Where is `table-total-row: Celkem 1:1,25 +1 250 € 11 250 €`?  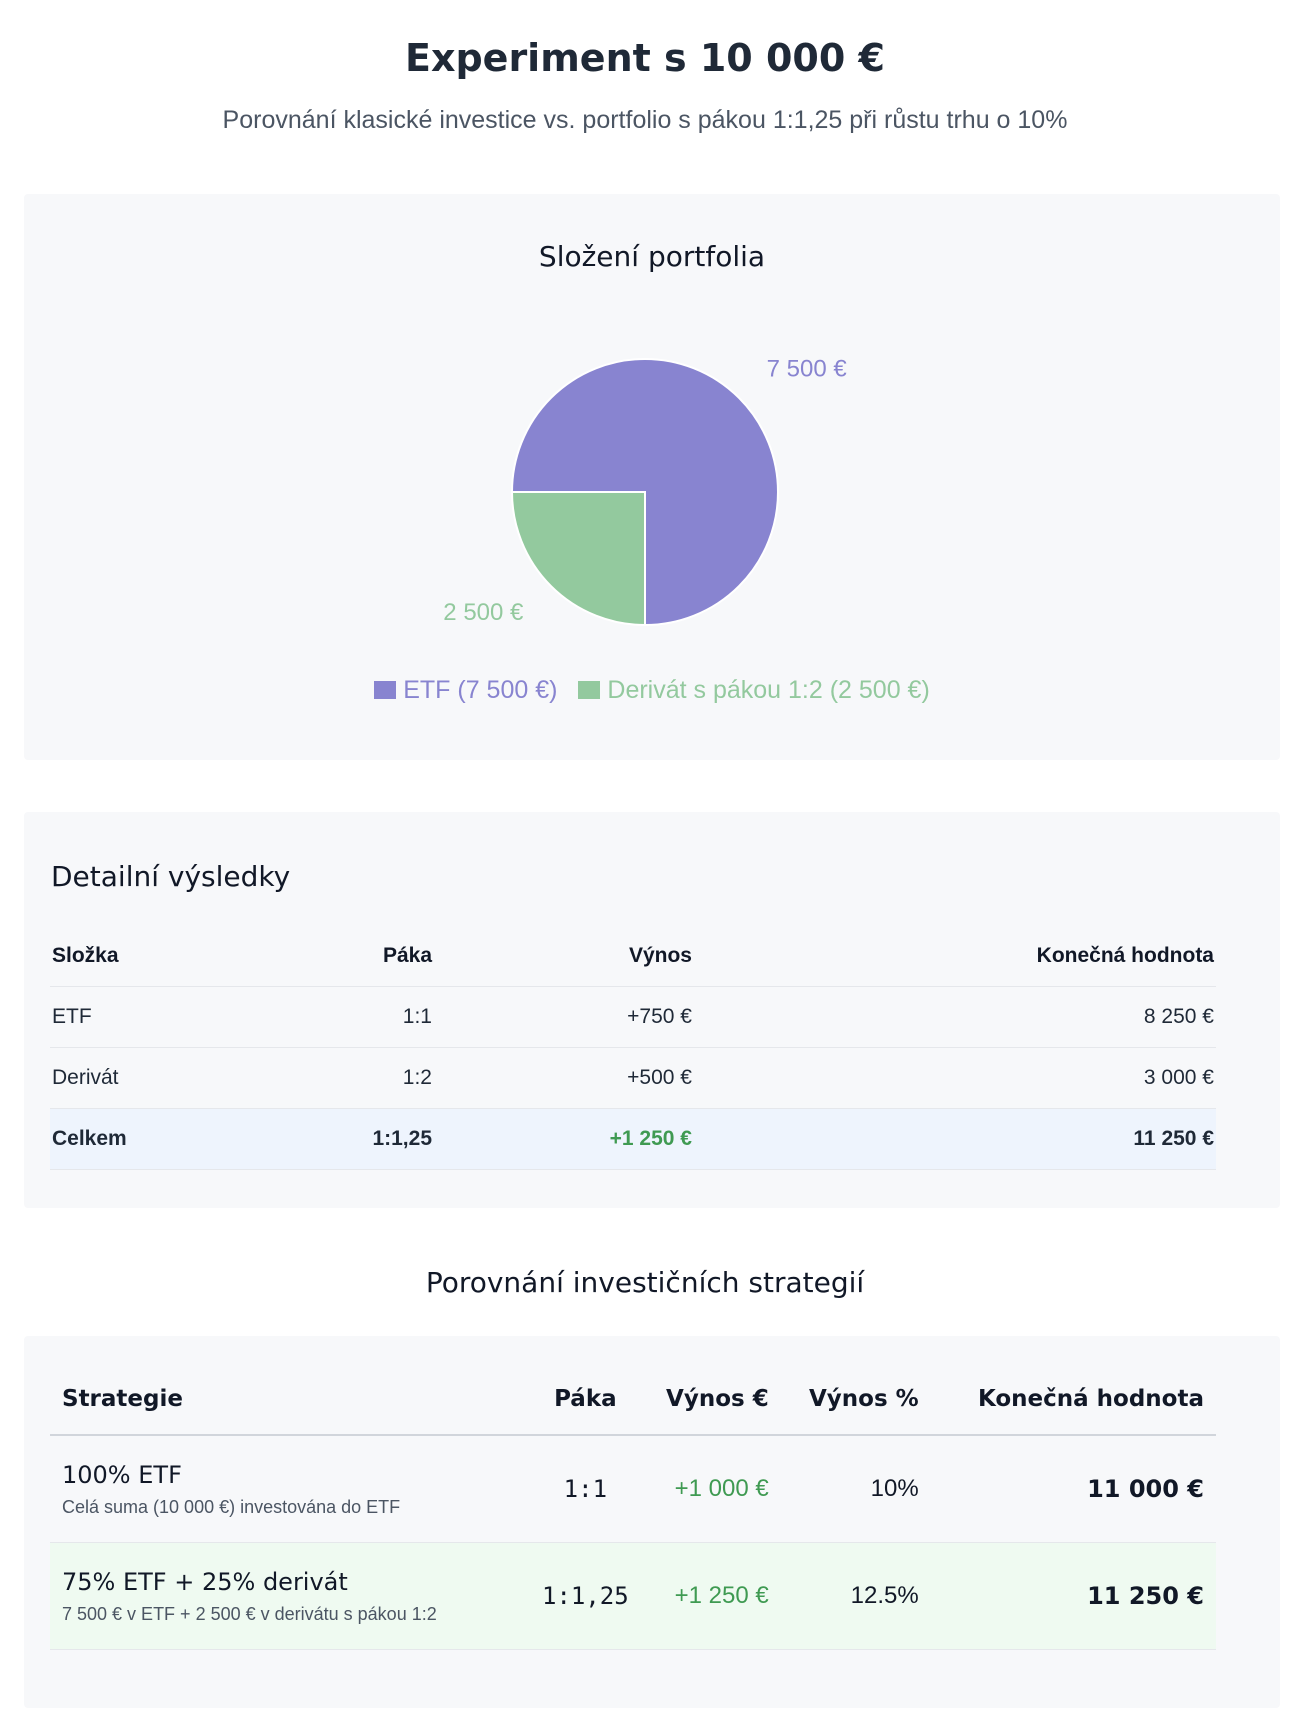 table-total-row: Celkem 1:1,25 +1 250 € 11 250 € is located at coordinates (633, 1139).